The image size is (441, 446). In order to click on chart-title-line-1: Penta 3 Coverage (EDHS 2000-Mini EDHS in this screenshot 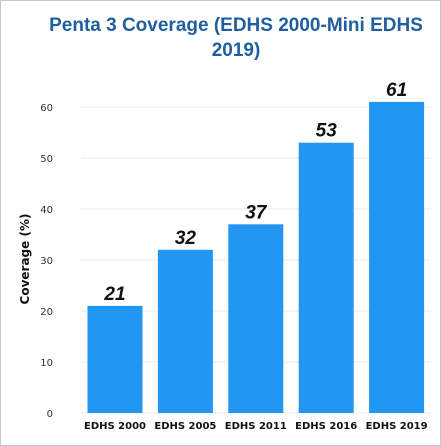, I will do `click(236, 25)`.